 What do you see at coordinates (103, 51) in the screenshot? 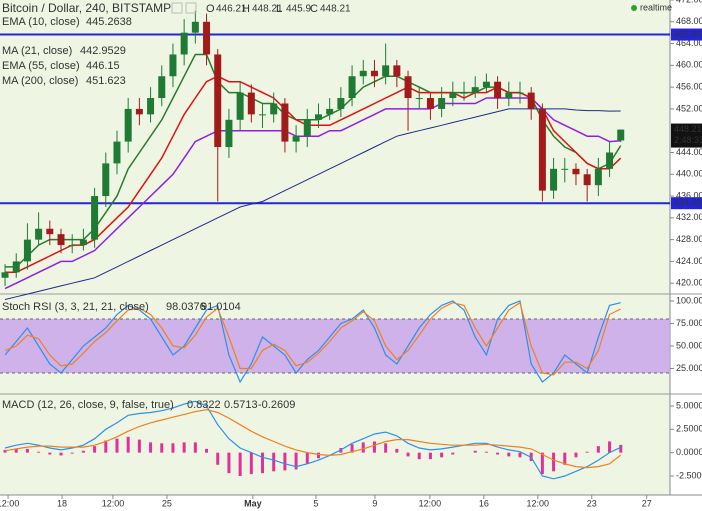
I see `legend-value: 442.9529` at bounding box center [103, 51].